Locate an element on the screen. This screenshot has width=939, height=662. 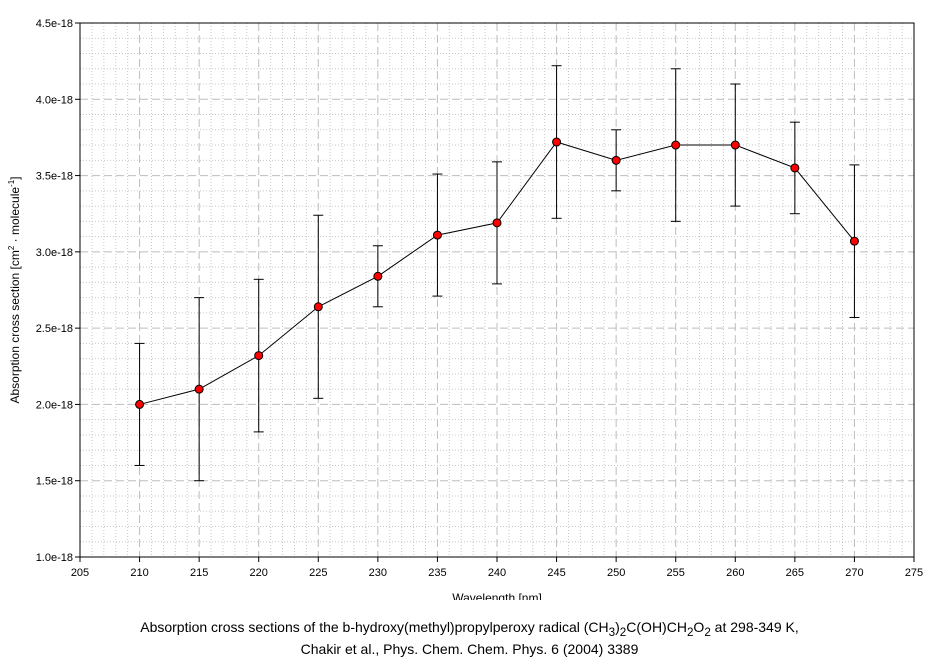
y-tick-label: 4.0e-18 is located at coordinates (54, 100).